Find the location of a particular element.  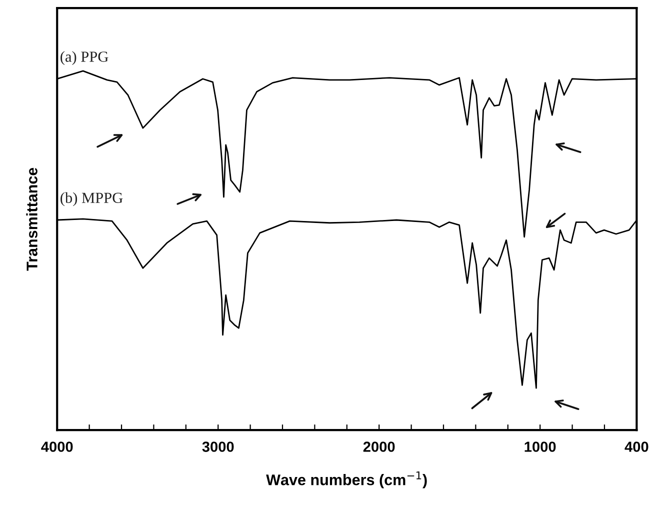

x-tick-label: 2000 is located at coordinates (379, 447).